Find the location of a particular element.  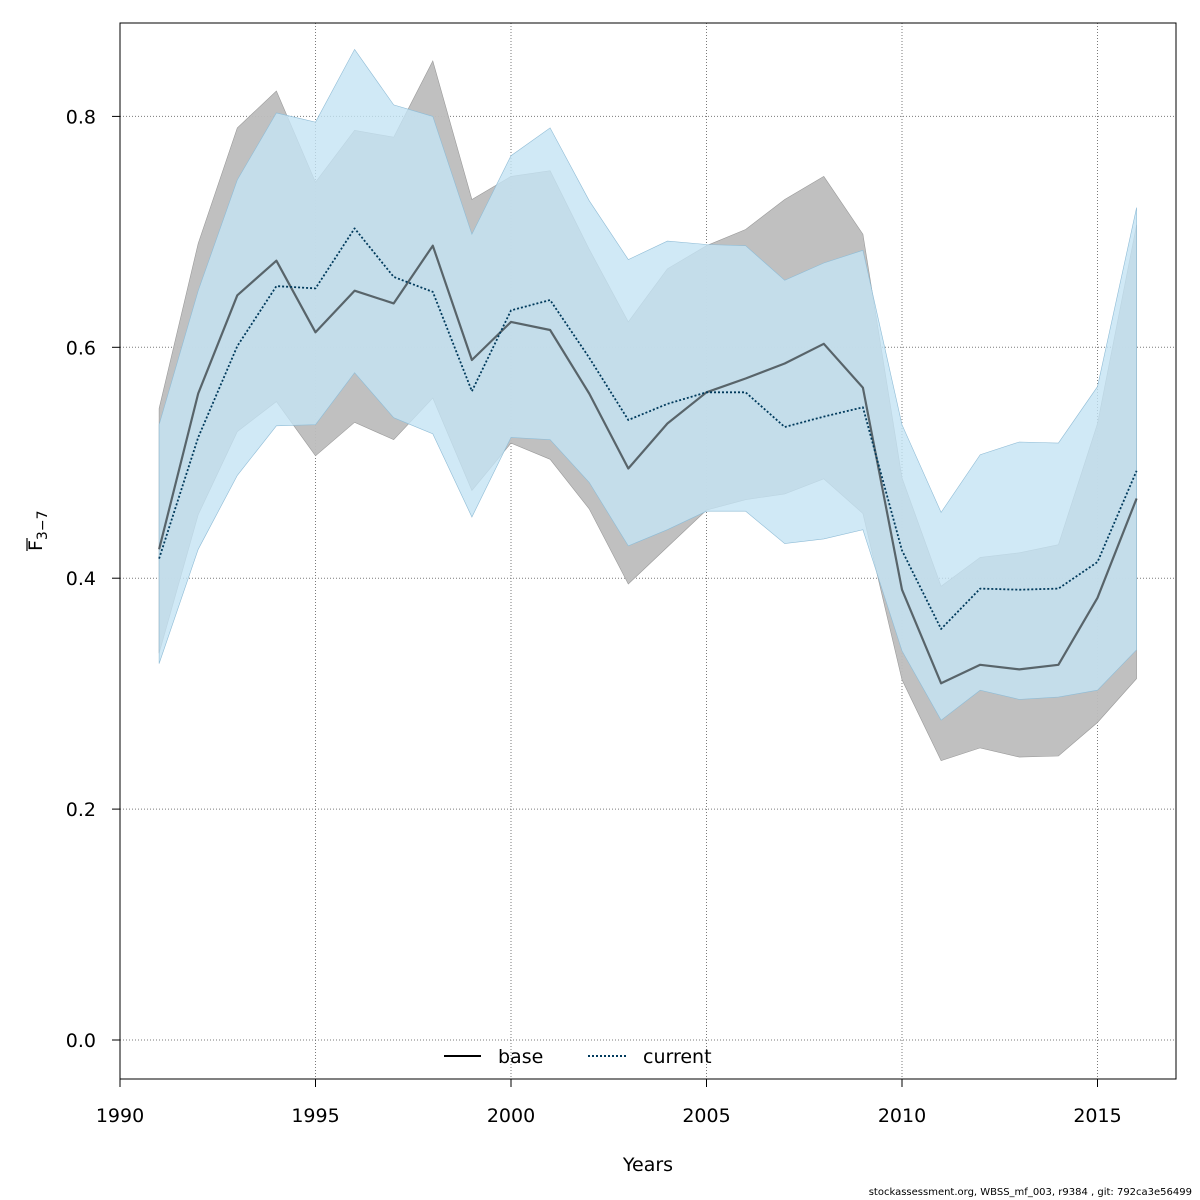

legend-current-label: current is located at coordinates (677, 1057).